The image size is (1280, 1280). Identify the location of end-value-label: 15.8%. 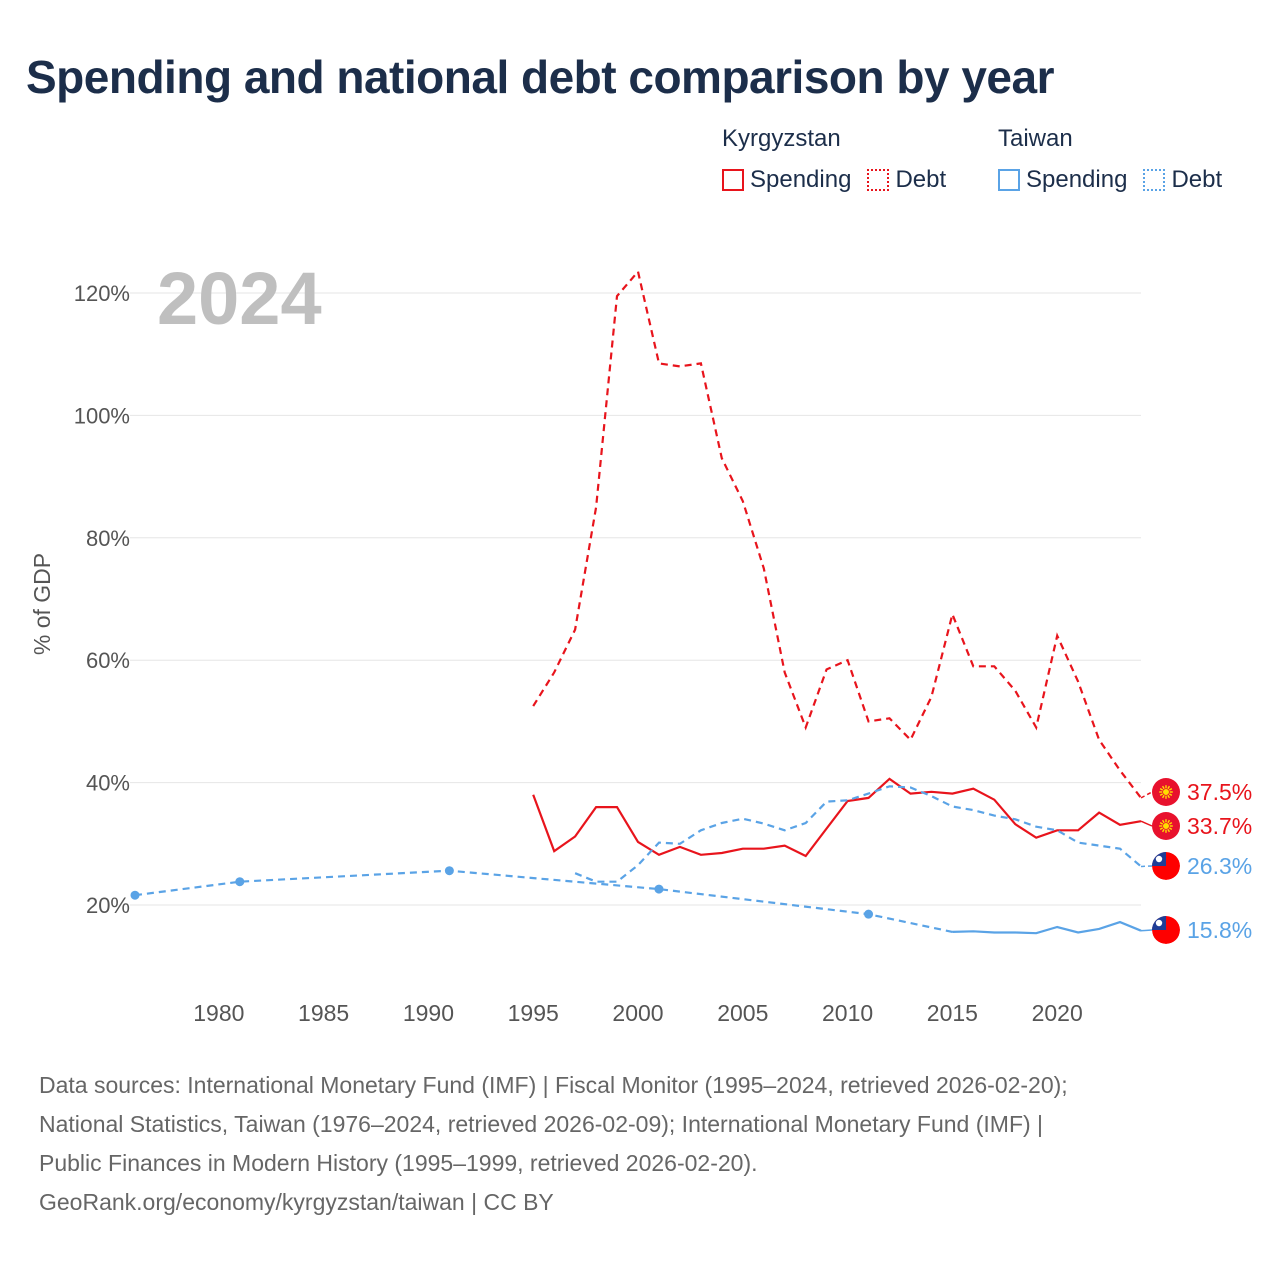
(1219, 930).